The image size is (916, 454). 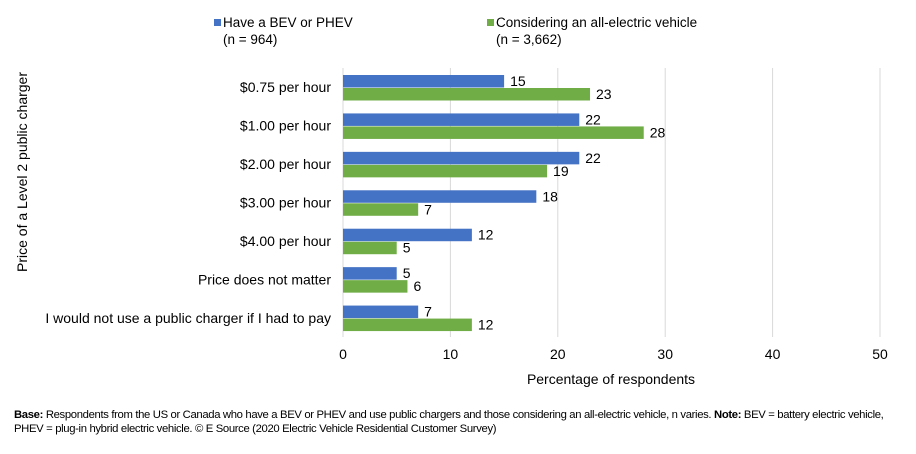 I want to click on legend-swatch-green, so click(x=490, y=22).